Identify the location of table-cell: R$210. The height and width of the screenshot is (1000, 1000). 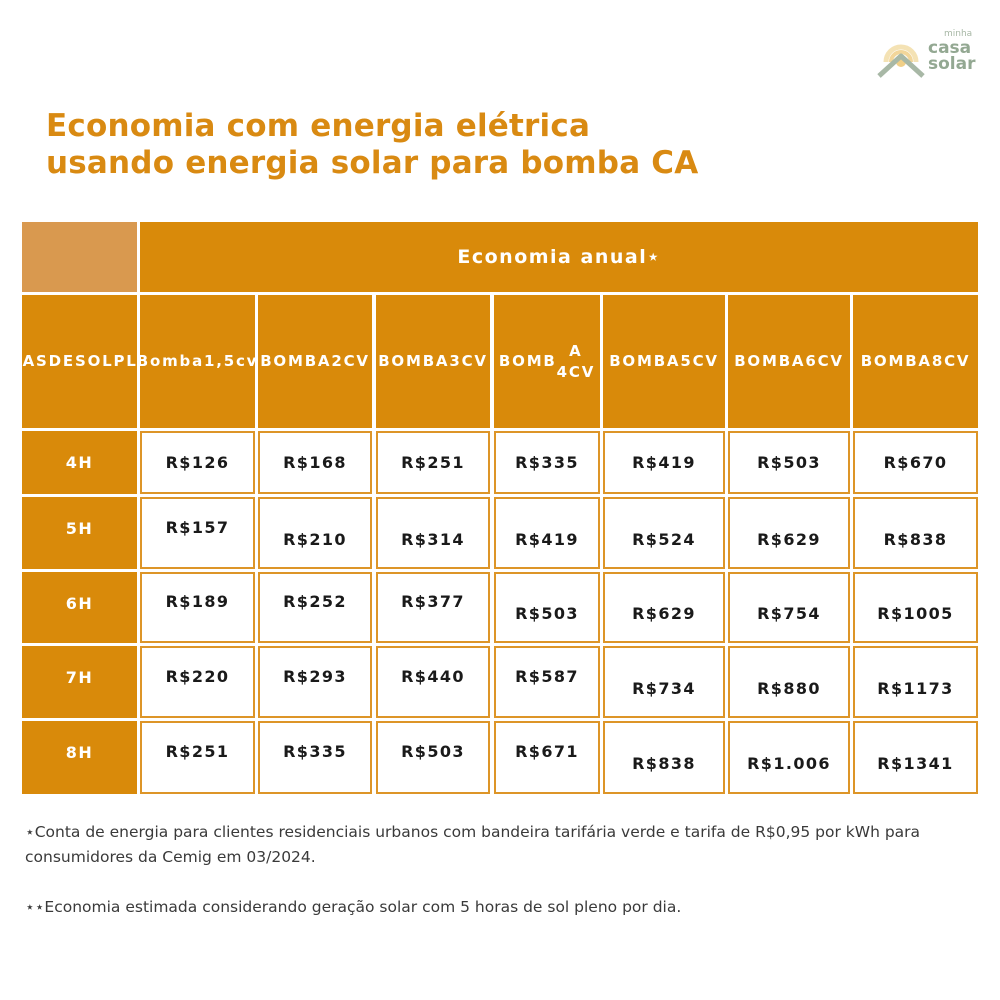
(315, 533).